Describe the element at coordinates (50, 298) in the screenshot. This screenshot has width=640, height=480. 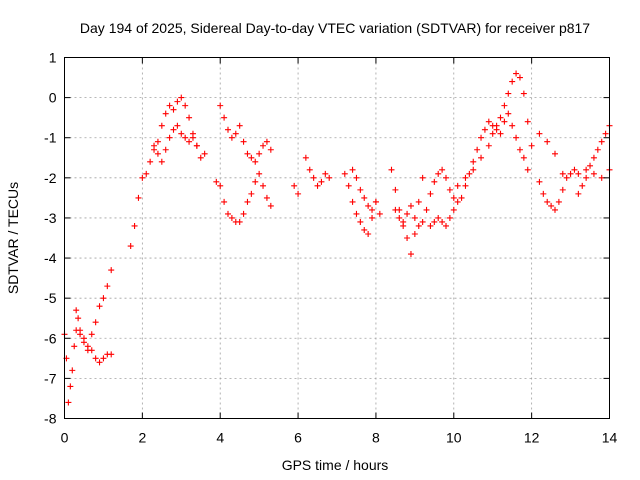
I see `y-tick-label: -5` at that location.